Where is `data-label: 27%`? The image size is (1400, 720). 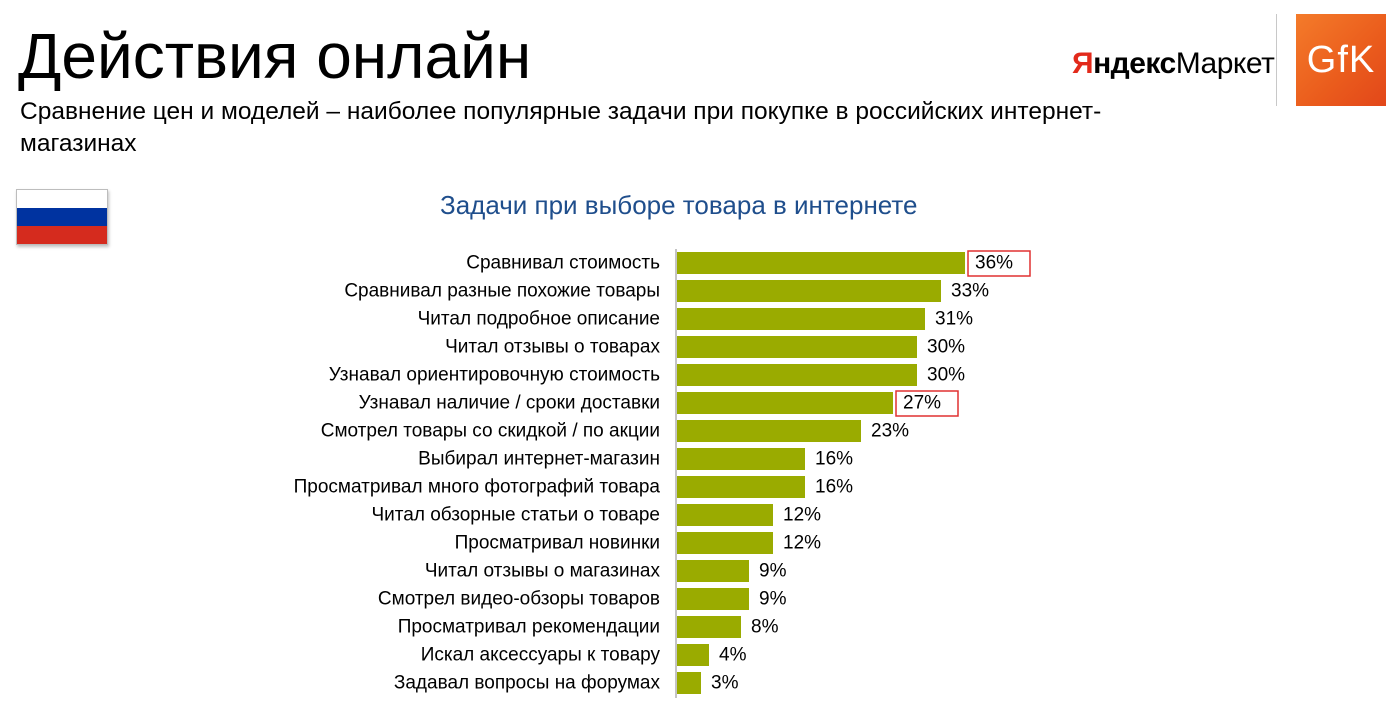 data-label: 27% is located at coordinates (922, 403).